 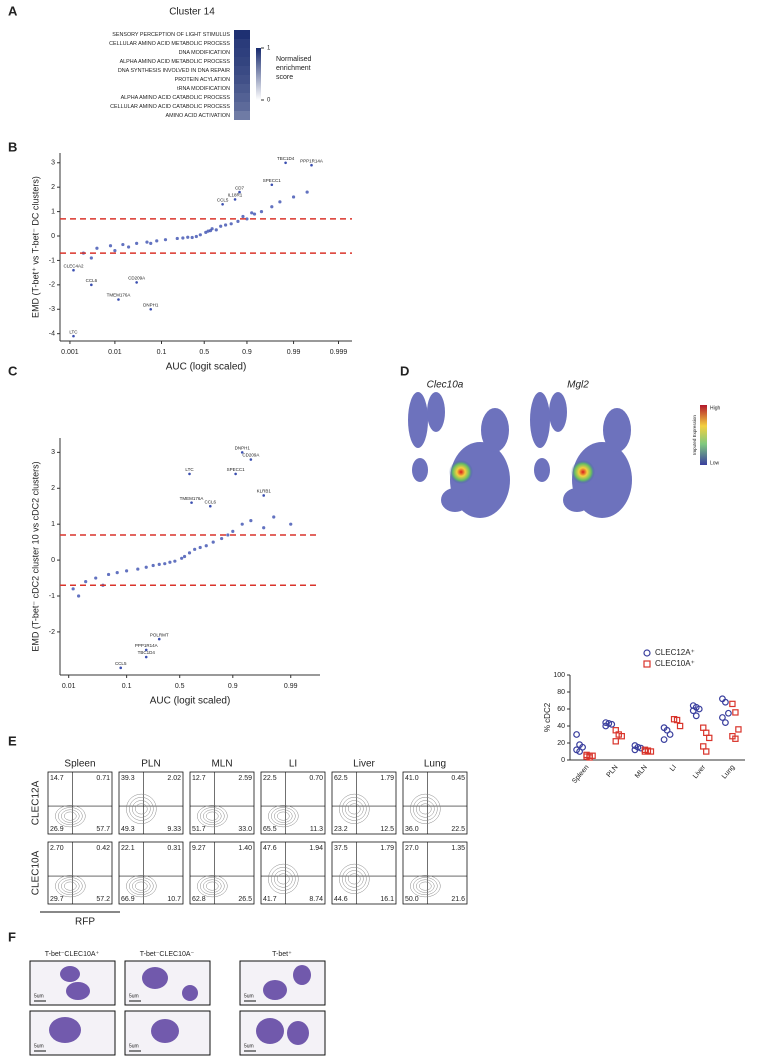 What do you see at coordinates (547, 717) in the screenshot?
I see `y-axis-label: % cDC2` at bounding box center [547, 717].